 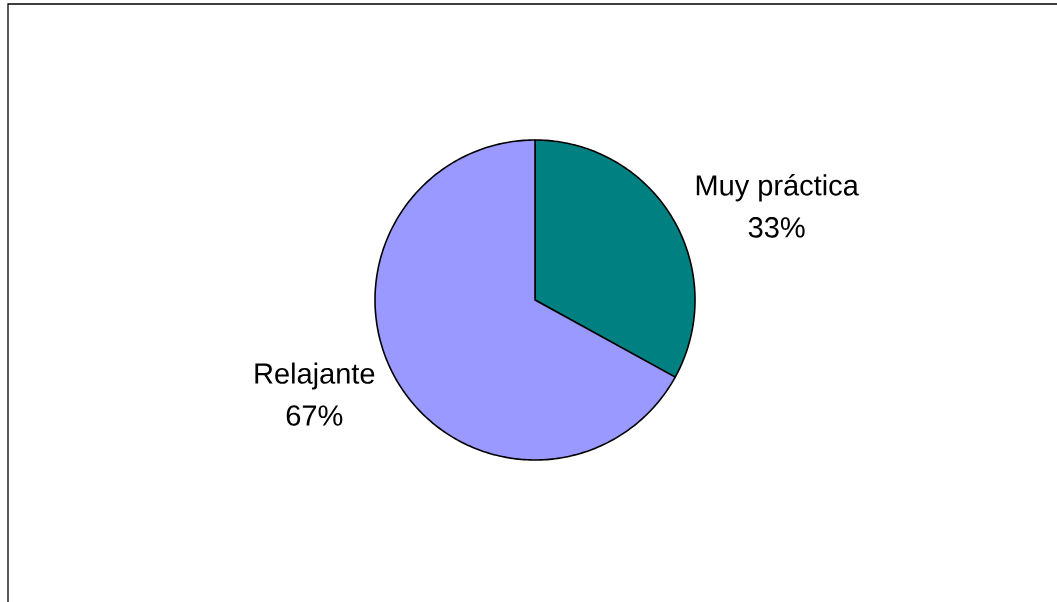 What do you see at coordinates (315, 376) in the screenshot?
I see `slice-label: Relajante` at bounding box center [315, 376].